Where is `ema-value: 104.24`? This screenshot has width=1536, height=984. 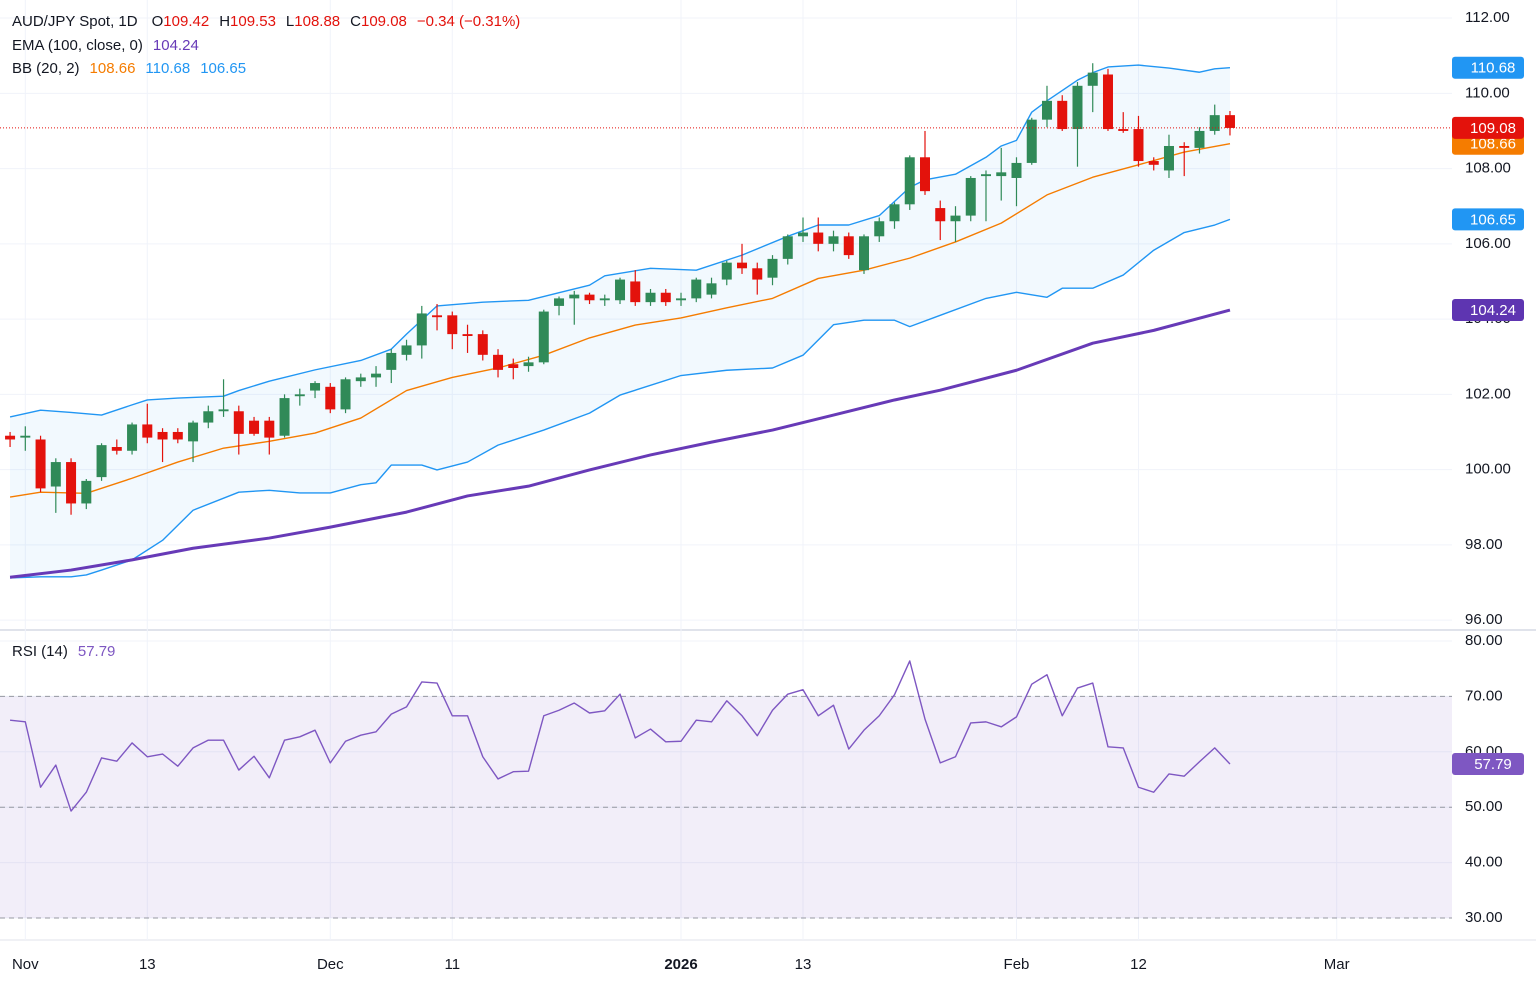
ema-value: 104.24 is located at coordinates (176, 45).